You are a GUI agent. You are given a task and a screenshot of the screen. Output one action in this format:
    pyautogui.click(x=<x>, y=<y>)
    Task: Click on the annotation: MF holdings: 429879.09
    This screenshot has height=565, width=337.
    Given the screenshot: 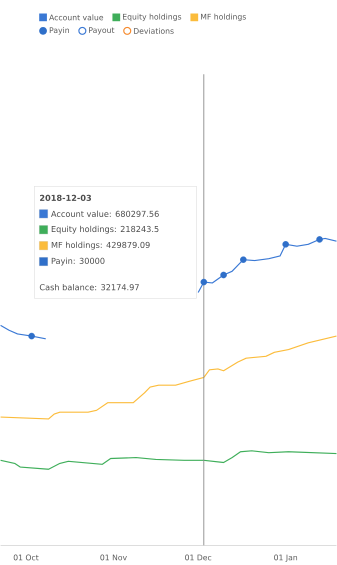 What is the action you would take?
    pyautogui.click(x=101, y=246)
    